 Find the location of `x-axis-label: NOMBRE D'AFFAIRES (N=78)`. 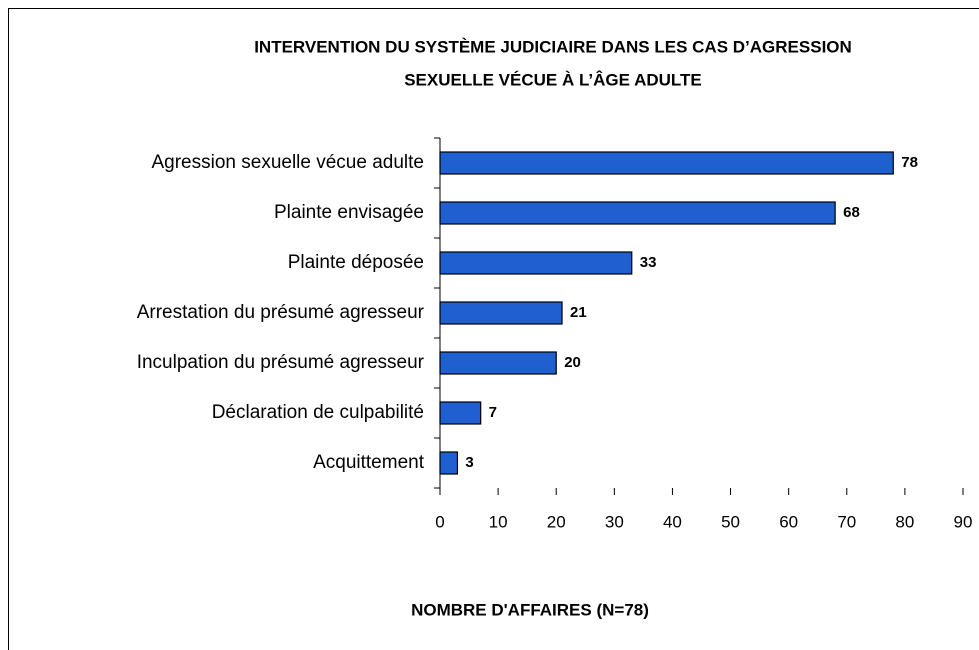

x-axis-label: NOMBRE D'AFFAIRES (N=78) is located at coordinates (530, 609).